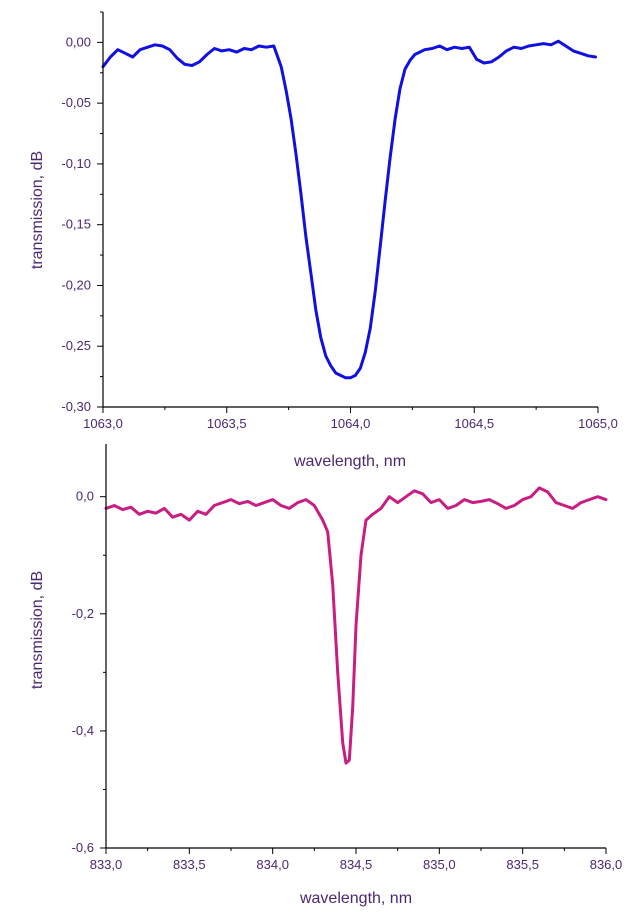 The image size is (635, 912). Describe the element at coordinates (78, 41) in the screenshot. I see `chart-1-y-tick-label: 0,00` at that location.